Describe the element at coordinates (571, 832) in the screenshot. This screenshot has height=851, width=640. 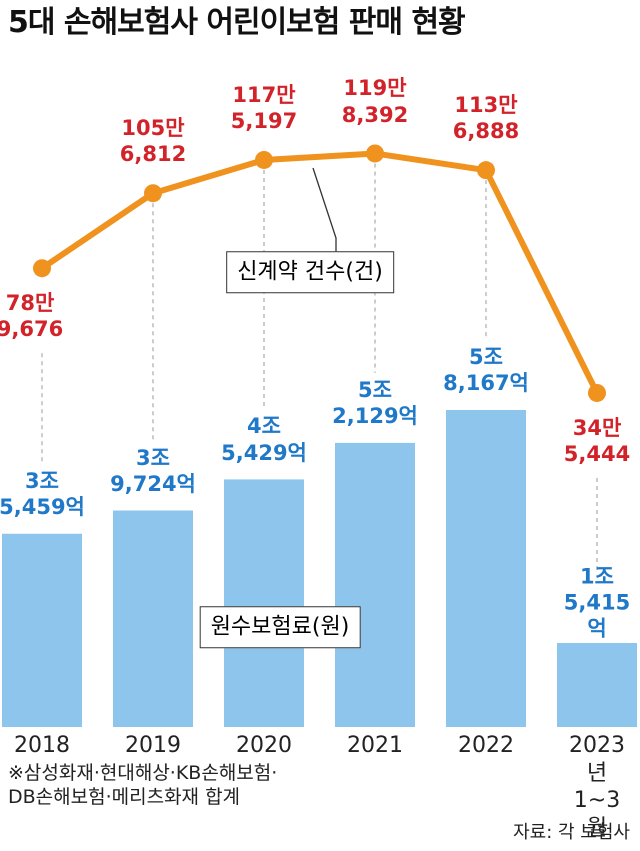
I see `source: 자료: 각 보험사` at that location.